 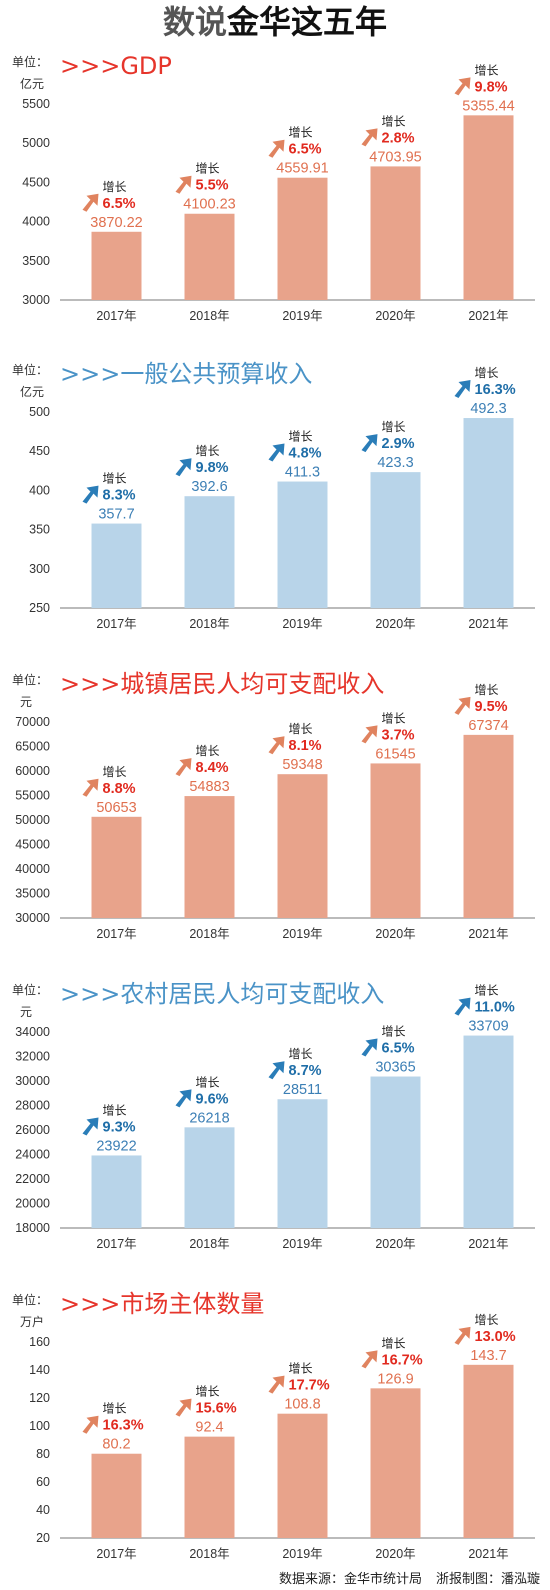 What do you see at coordinates (116, 515) in the screenshot?
I see `value-label: 357.7` at bounding box center [116, 515].